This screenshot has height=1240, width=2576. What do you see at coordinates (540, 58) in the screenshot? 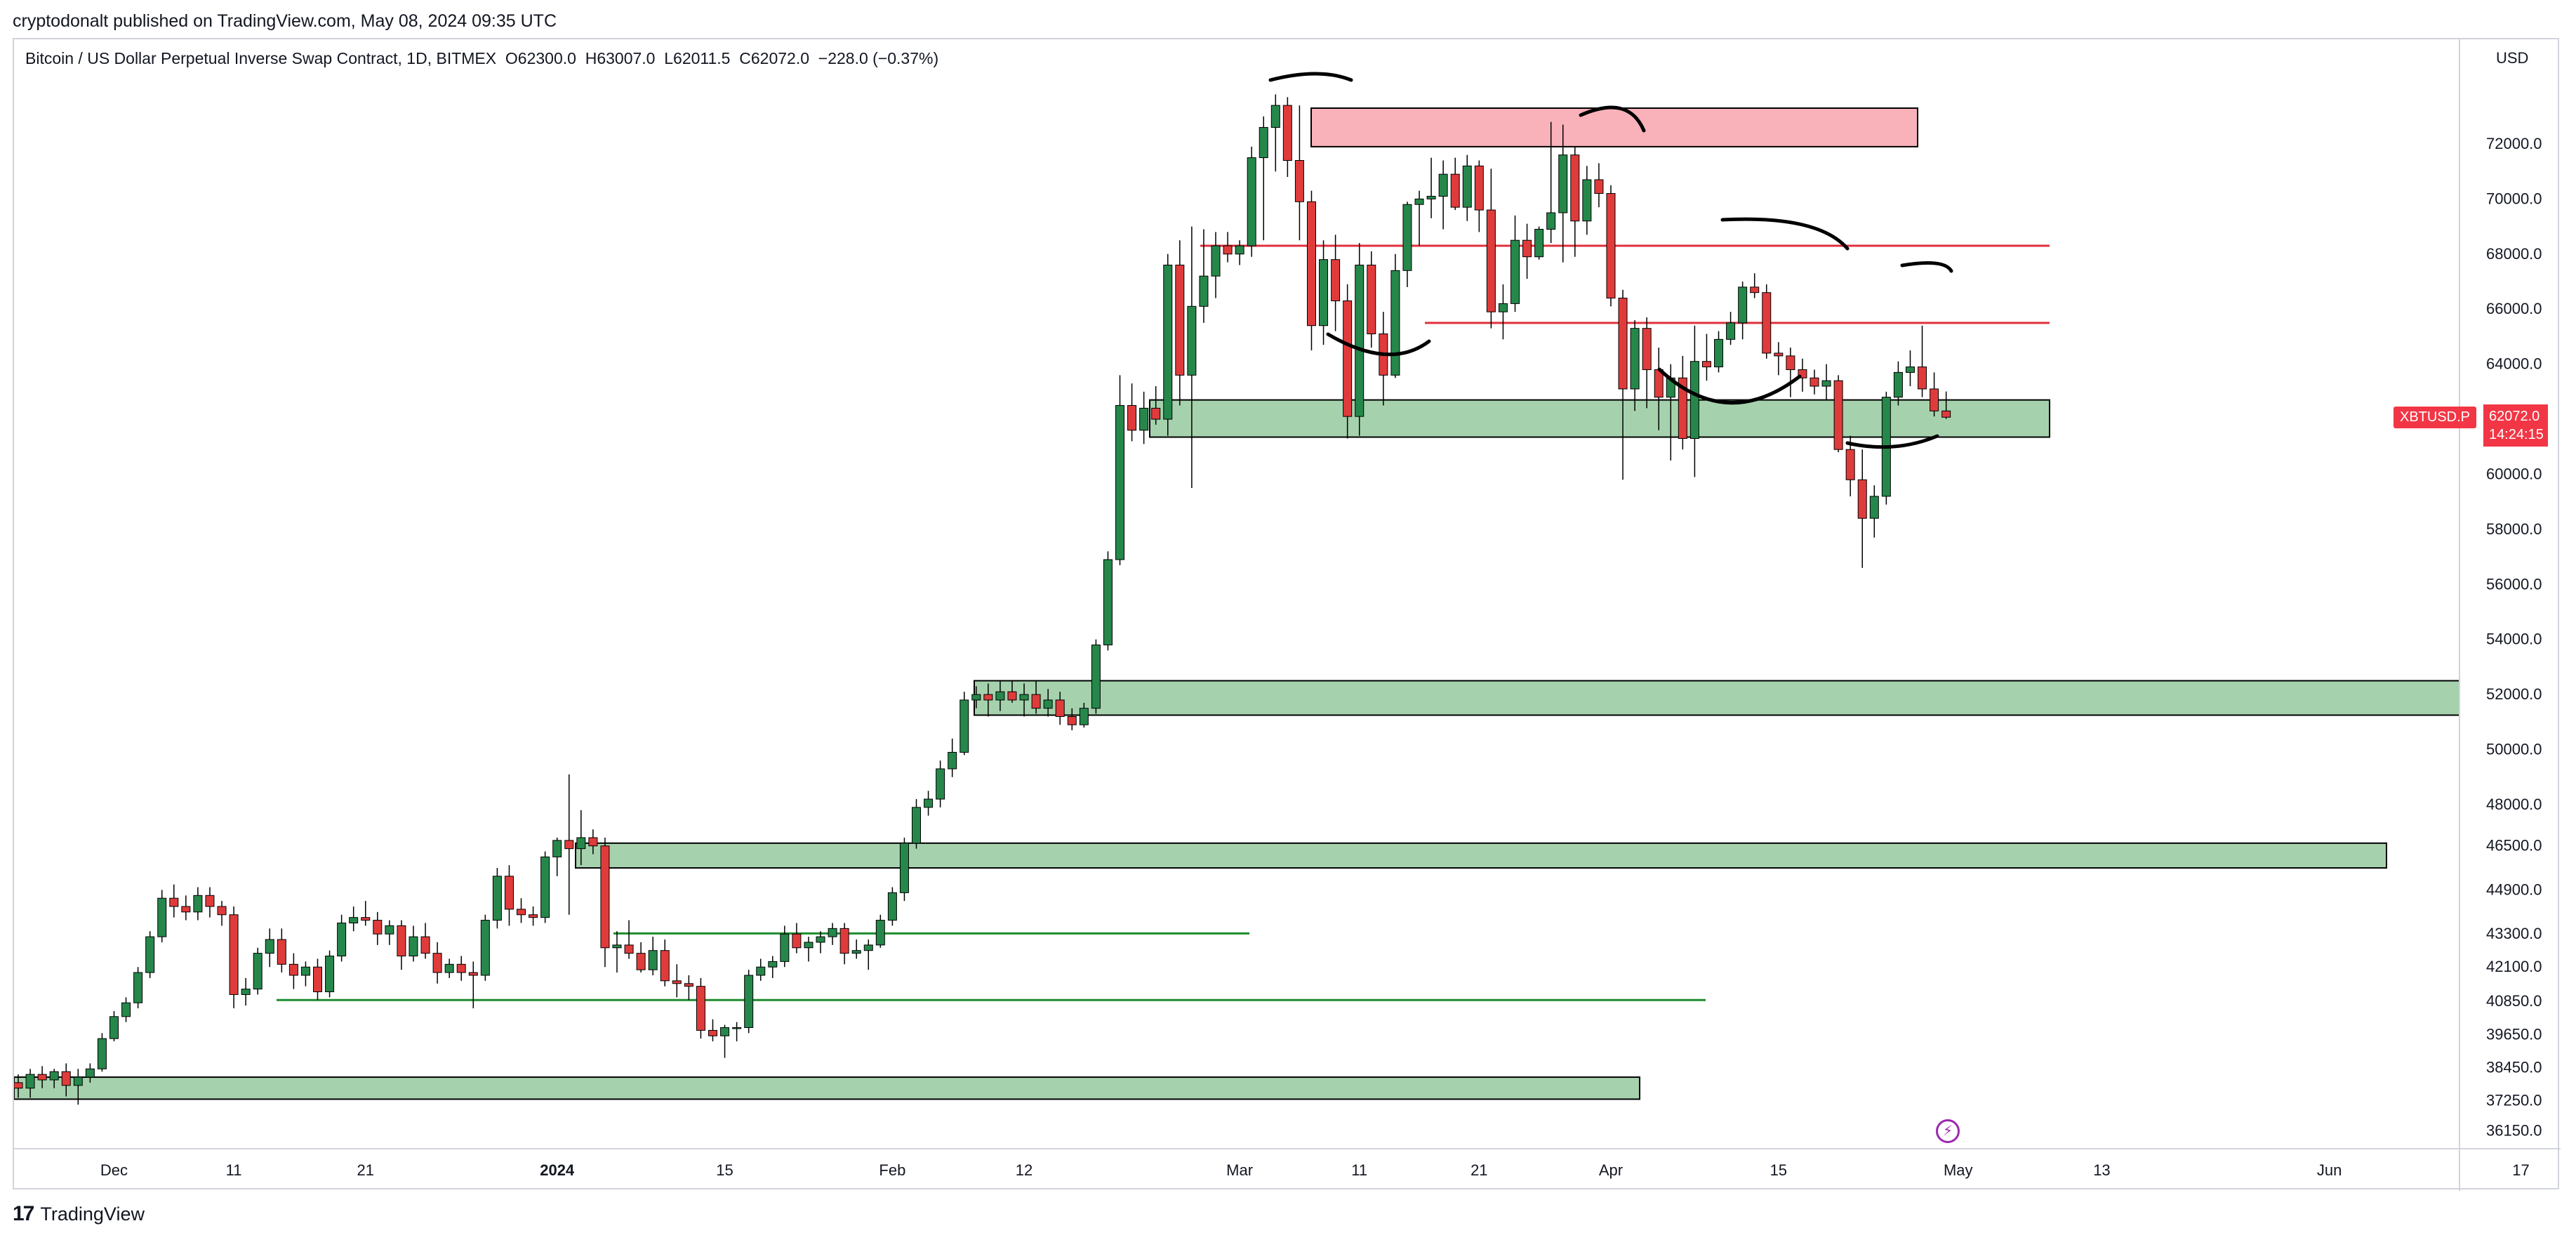
I see `legend-open: O62300.0` at bounding box center [540, 58].